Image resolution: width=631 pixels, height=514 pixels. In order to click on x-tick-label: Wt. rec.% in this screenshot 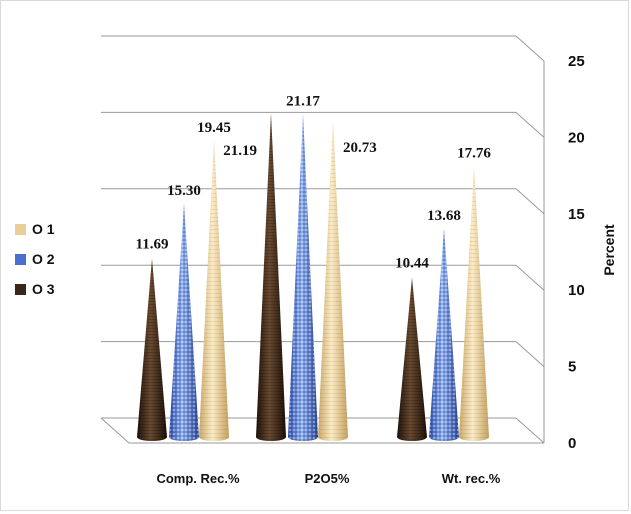, I will do `click(471, 478)`.